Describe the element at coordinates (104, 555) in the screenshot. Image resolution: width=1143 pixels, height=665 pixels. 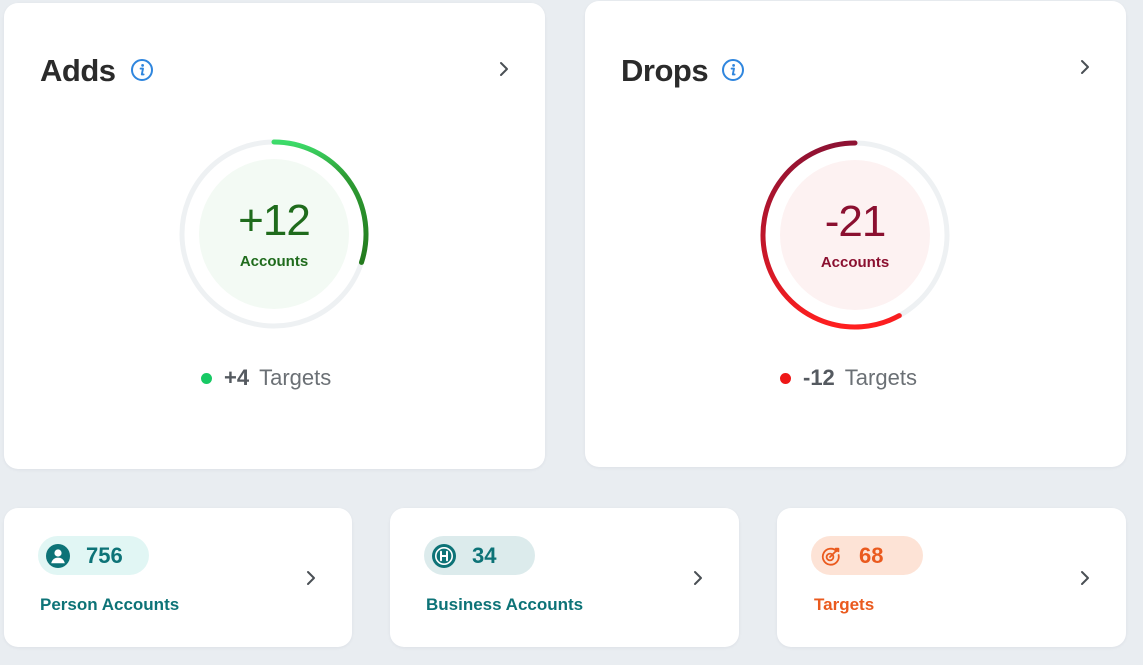
I see `person-accounts-count: 756` at that location.